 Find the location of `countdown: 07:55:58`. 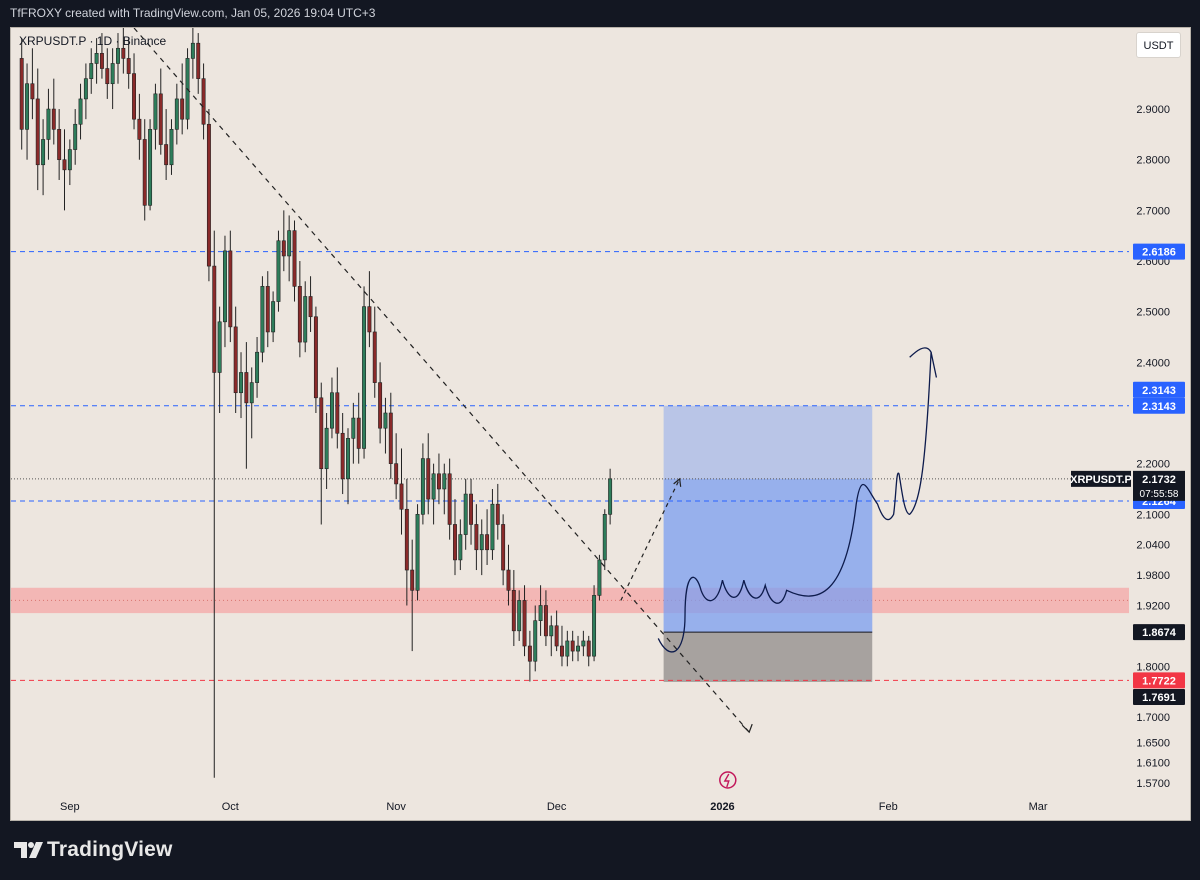

countdown: 07:55:58 is located at coordinates (1159, 494).